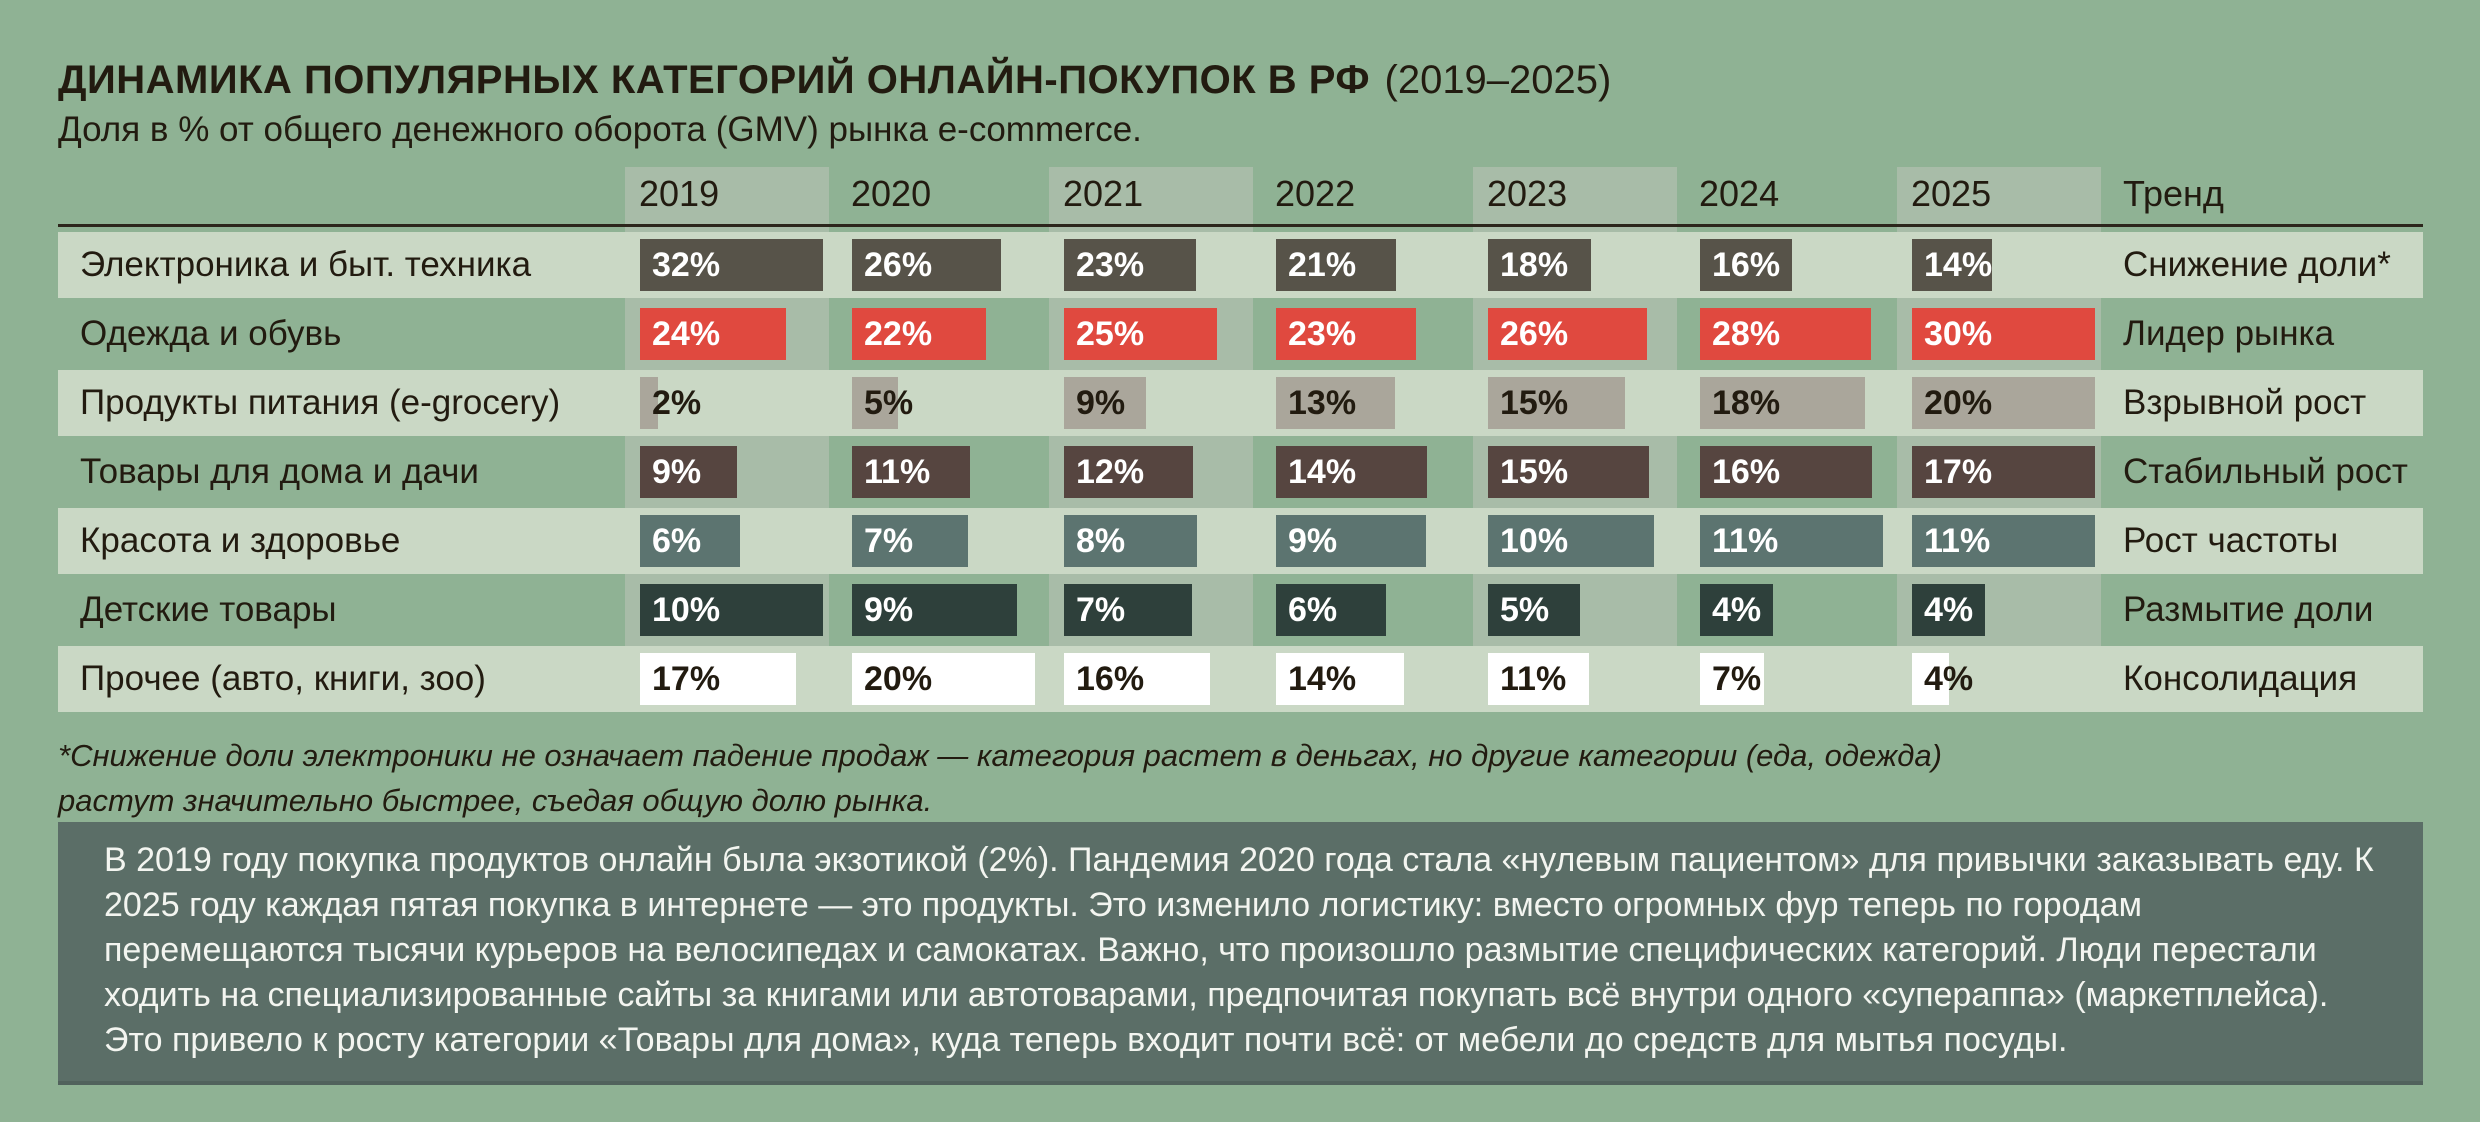 This screenshot has height=1122, width=2480. I want to click on value-label: 12%, so click(1110, 472).